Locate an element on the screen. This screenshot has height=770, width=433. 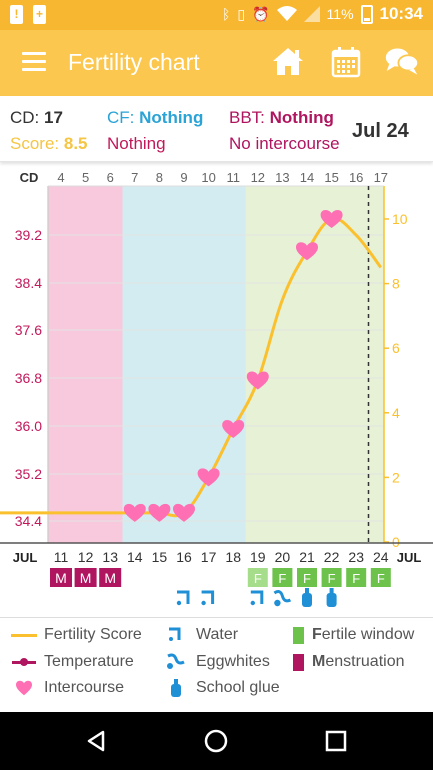
y-left-tick: 35.2 is located at coordinates (28, 474).